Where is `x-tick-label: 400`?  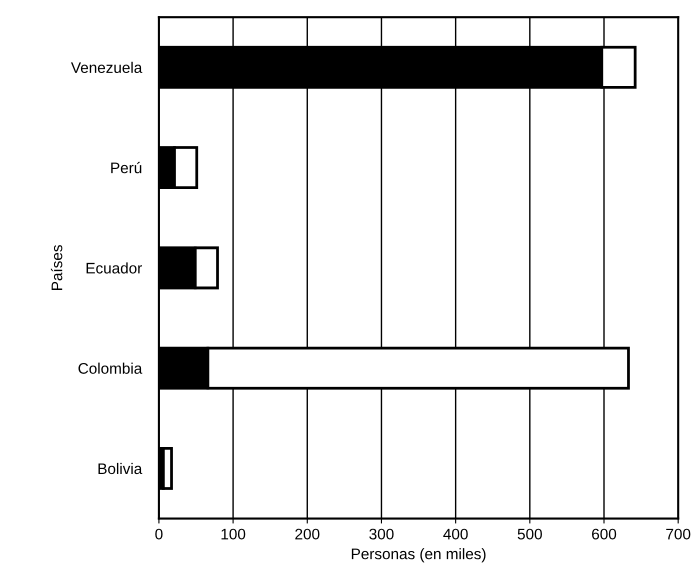
x-tick-label: 400 is located at coordinates (455, 534).